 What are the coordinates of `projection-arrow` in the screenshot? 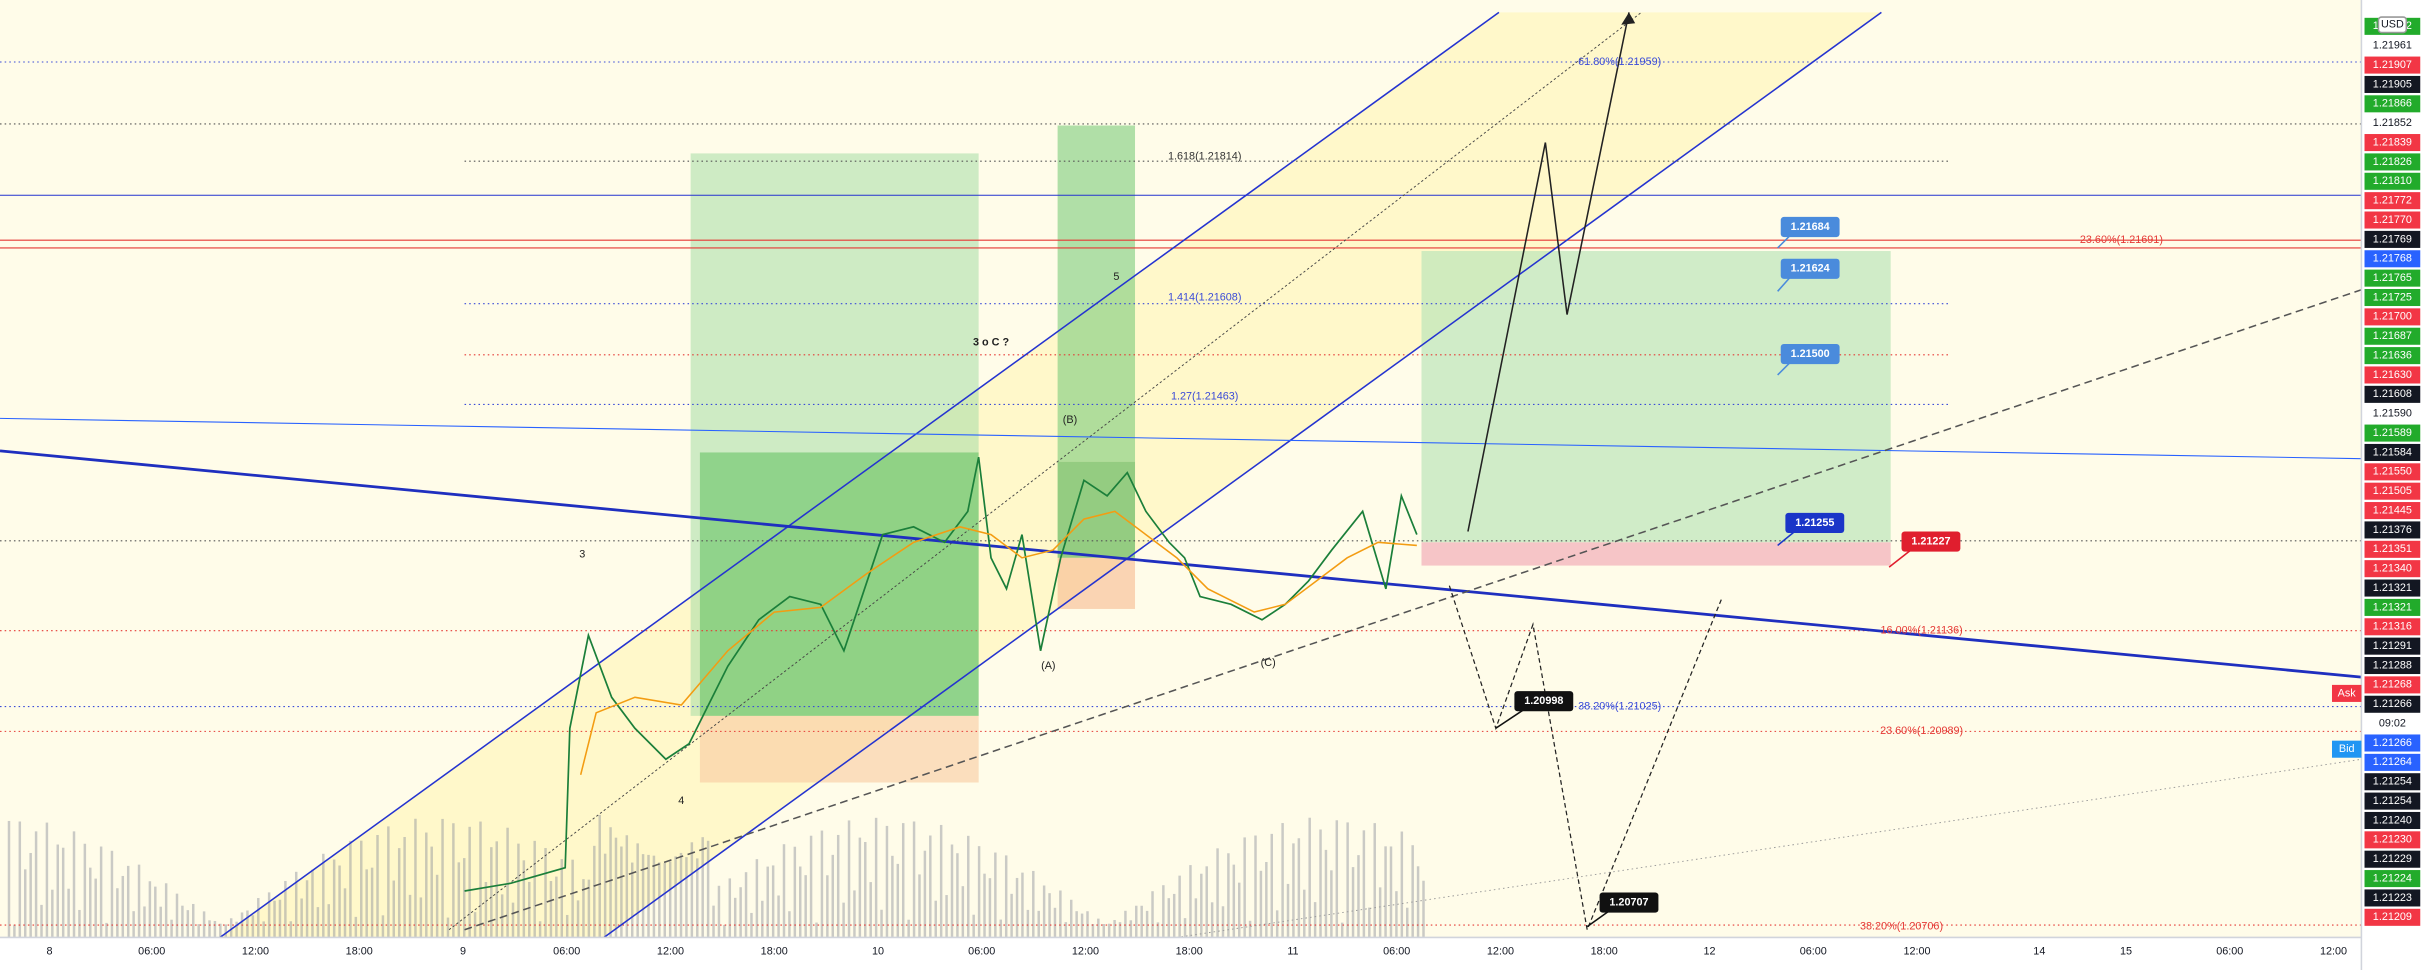 It's located at (1548, 272).